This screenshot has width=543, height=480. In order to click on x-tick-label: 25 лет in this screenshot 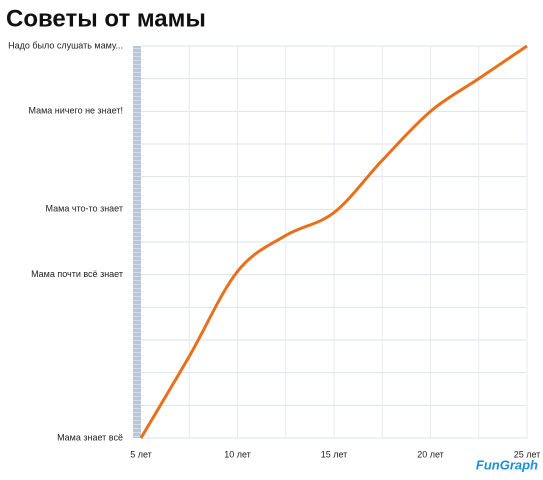, I will do `click(527, 454)`.